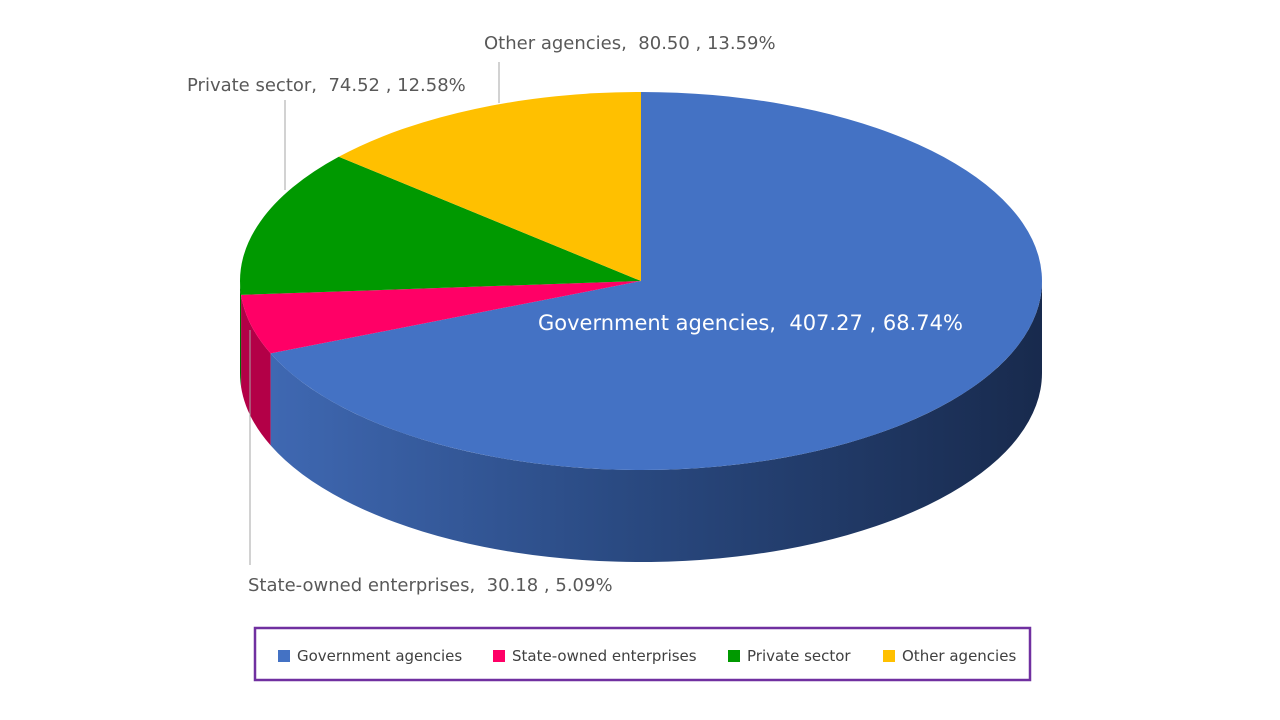  I want to click on data-label: Other agencies, 80.50 , 13.59%, so click(630, 43).